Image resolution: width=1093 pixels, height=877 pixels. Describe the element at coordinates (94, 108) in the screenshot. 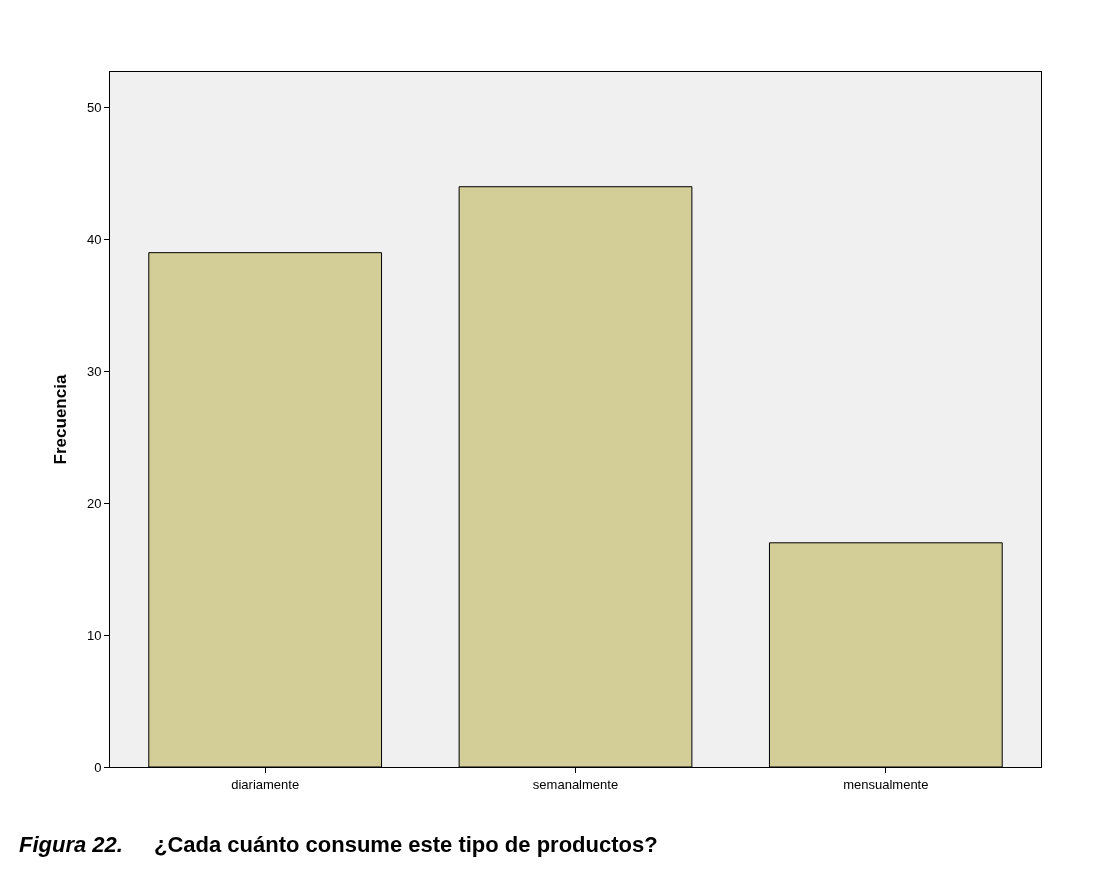

I see `y-tick-label: 50` at that location.